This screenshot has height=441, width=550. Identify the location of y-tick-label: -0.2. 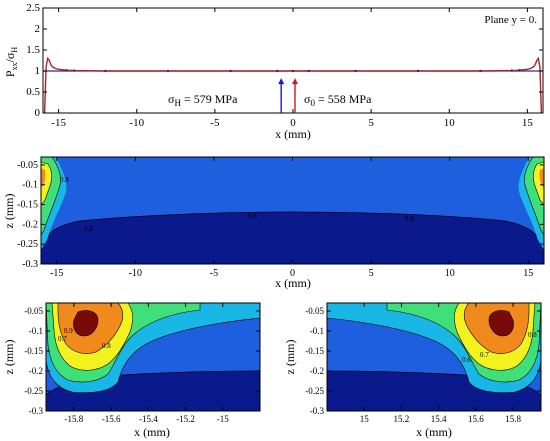
(317, 371).